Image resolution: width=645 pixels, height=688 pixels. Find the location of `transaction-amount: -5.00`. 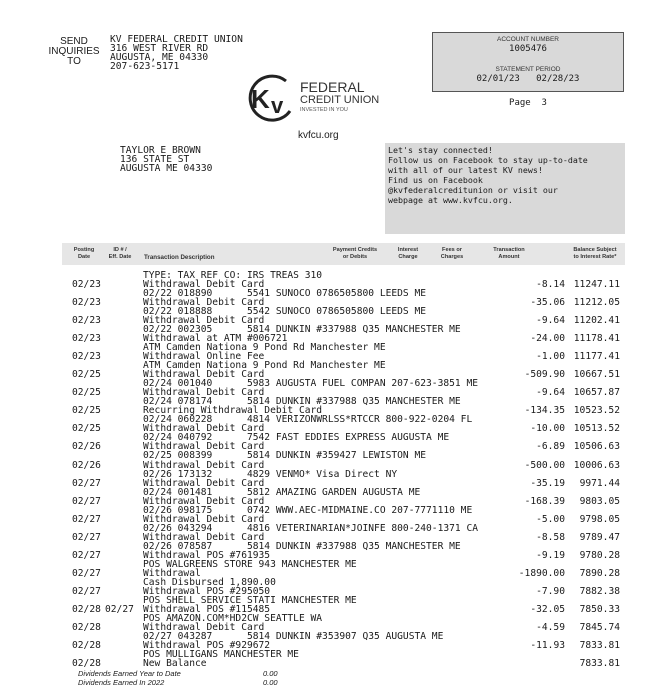

transaction-amount: -5.00 is located at coordinates (550, 519).